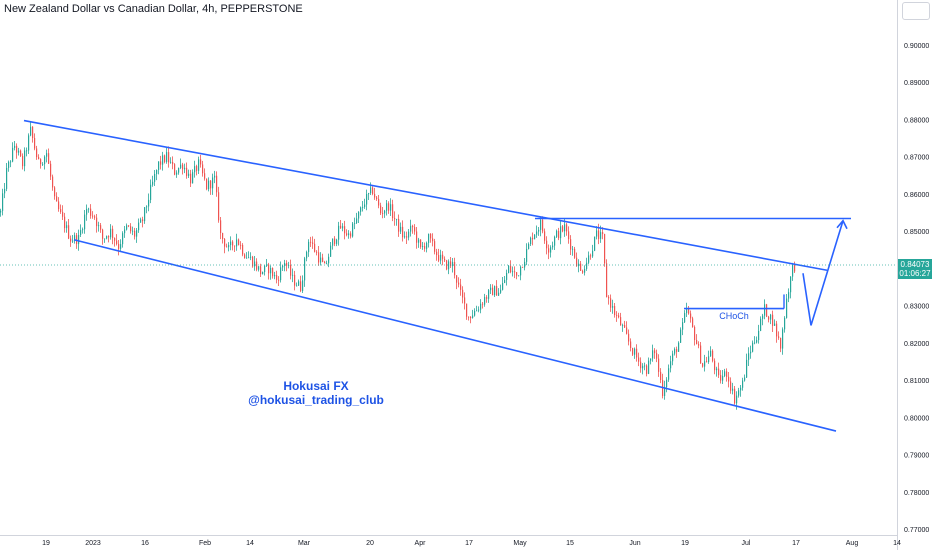 This screenshot has height=555, width=932. Describe the element at coordinates (916, 11) in the screenshot. I see `tradingview-logo` at that location.